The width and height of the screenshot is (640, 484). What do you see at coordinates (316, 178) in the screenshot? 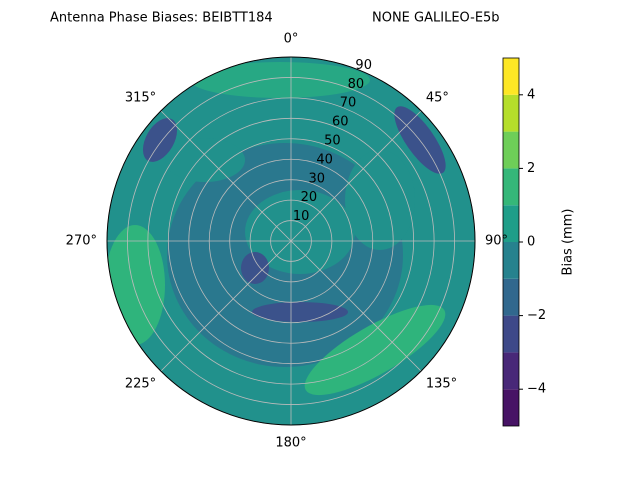
I see `r-tick-label: 30` at bounding box center [316, 178].